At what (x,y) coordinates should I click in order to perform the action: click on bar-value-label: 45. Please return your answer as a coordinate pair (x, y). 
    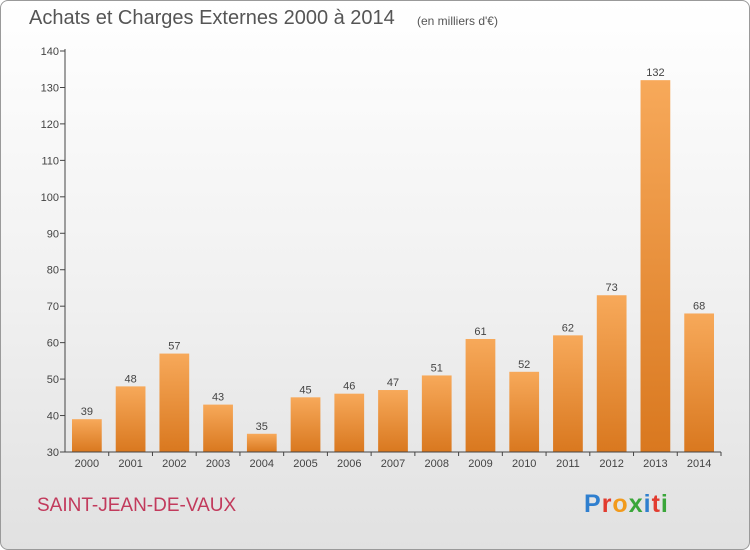
    Looking at the image, I should click on (305, 390).